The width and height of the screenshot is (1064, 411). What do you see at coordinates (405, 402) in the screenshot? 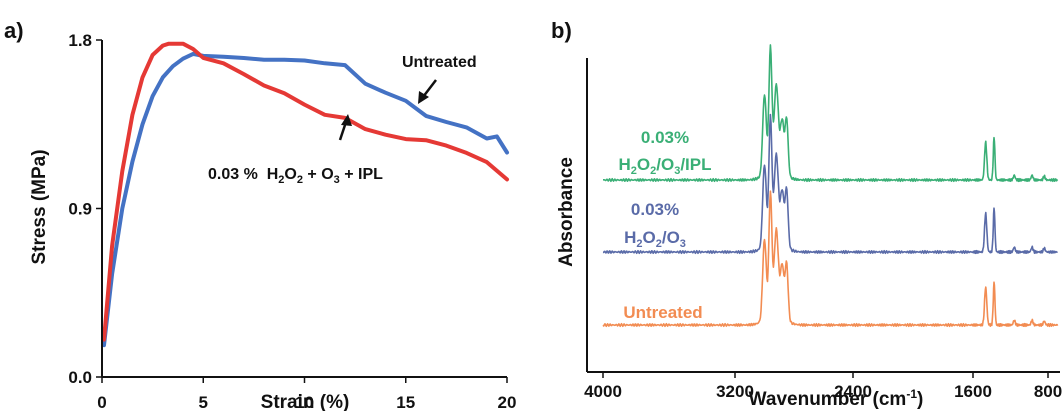
I see `panel-a-x-tick-label: 15` at bounding box center [405, 402].